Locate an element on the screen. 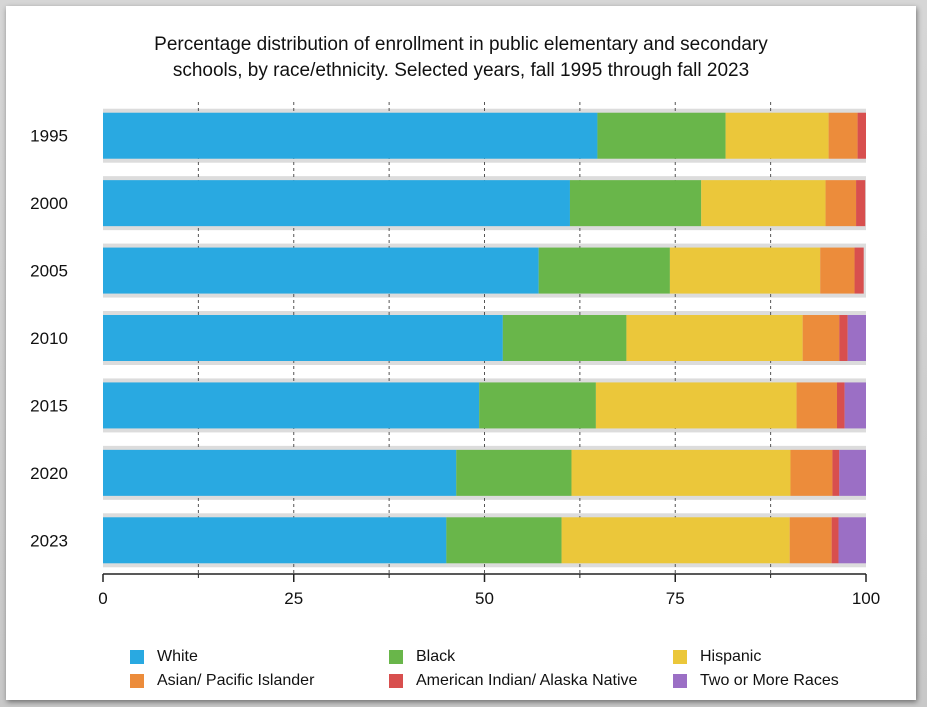 Image resolution: width=927 pixels, height=707 pixels. legend-item: American Indian/ Alaska Native is located at coordinates (513, 681).